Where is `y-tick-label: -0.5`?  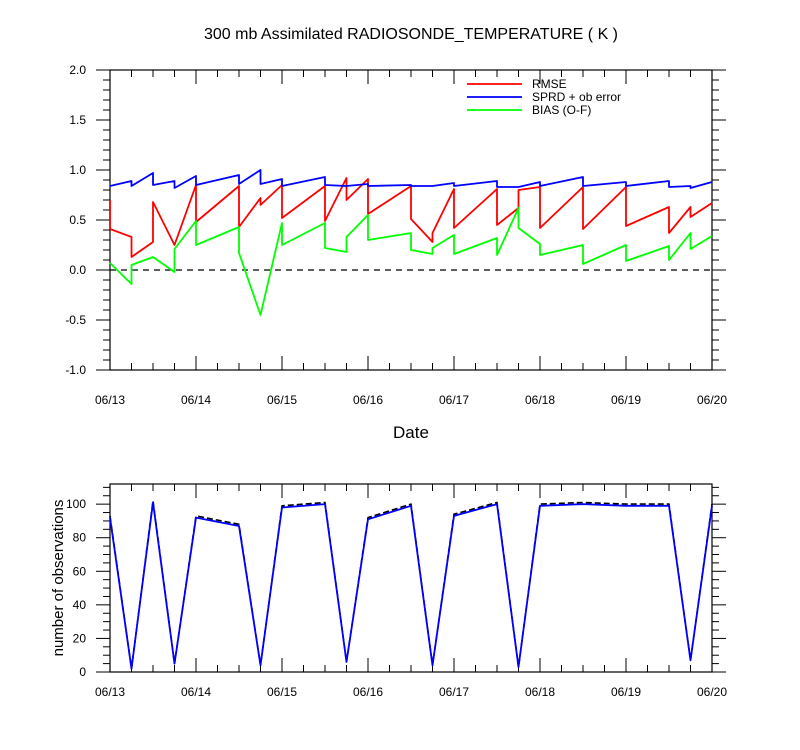
y-tick-label: -0.5 is located at coordinates (75, 320).